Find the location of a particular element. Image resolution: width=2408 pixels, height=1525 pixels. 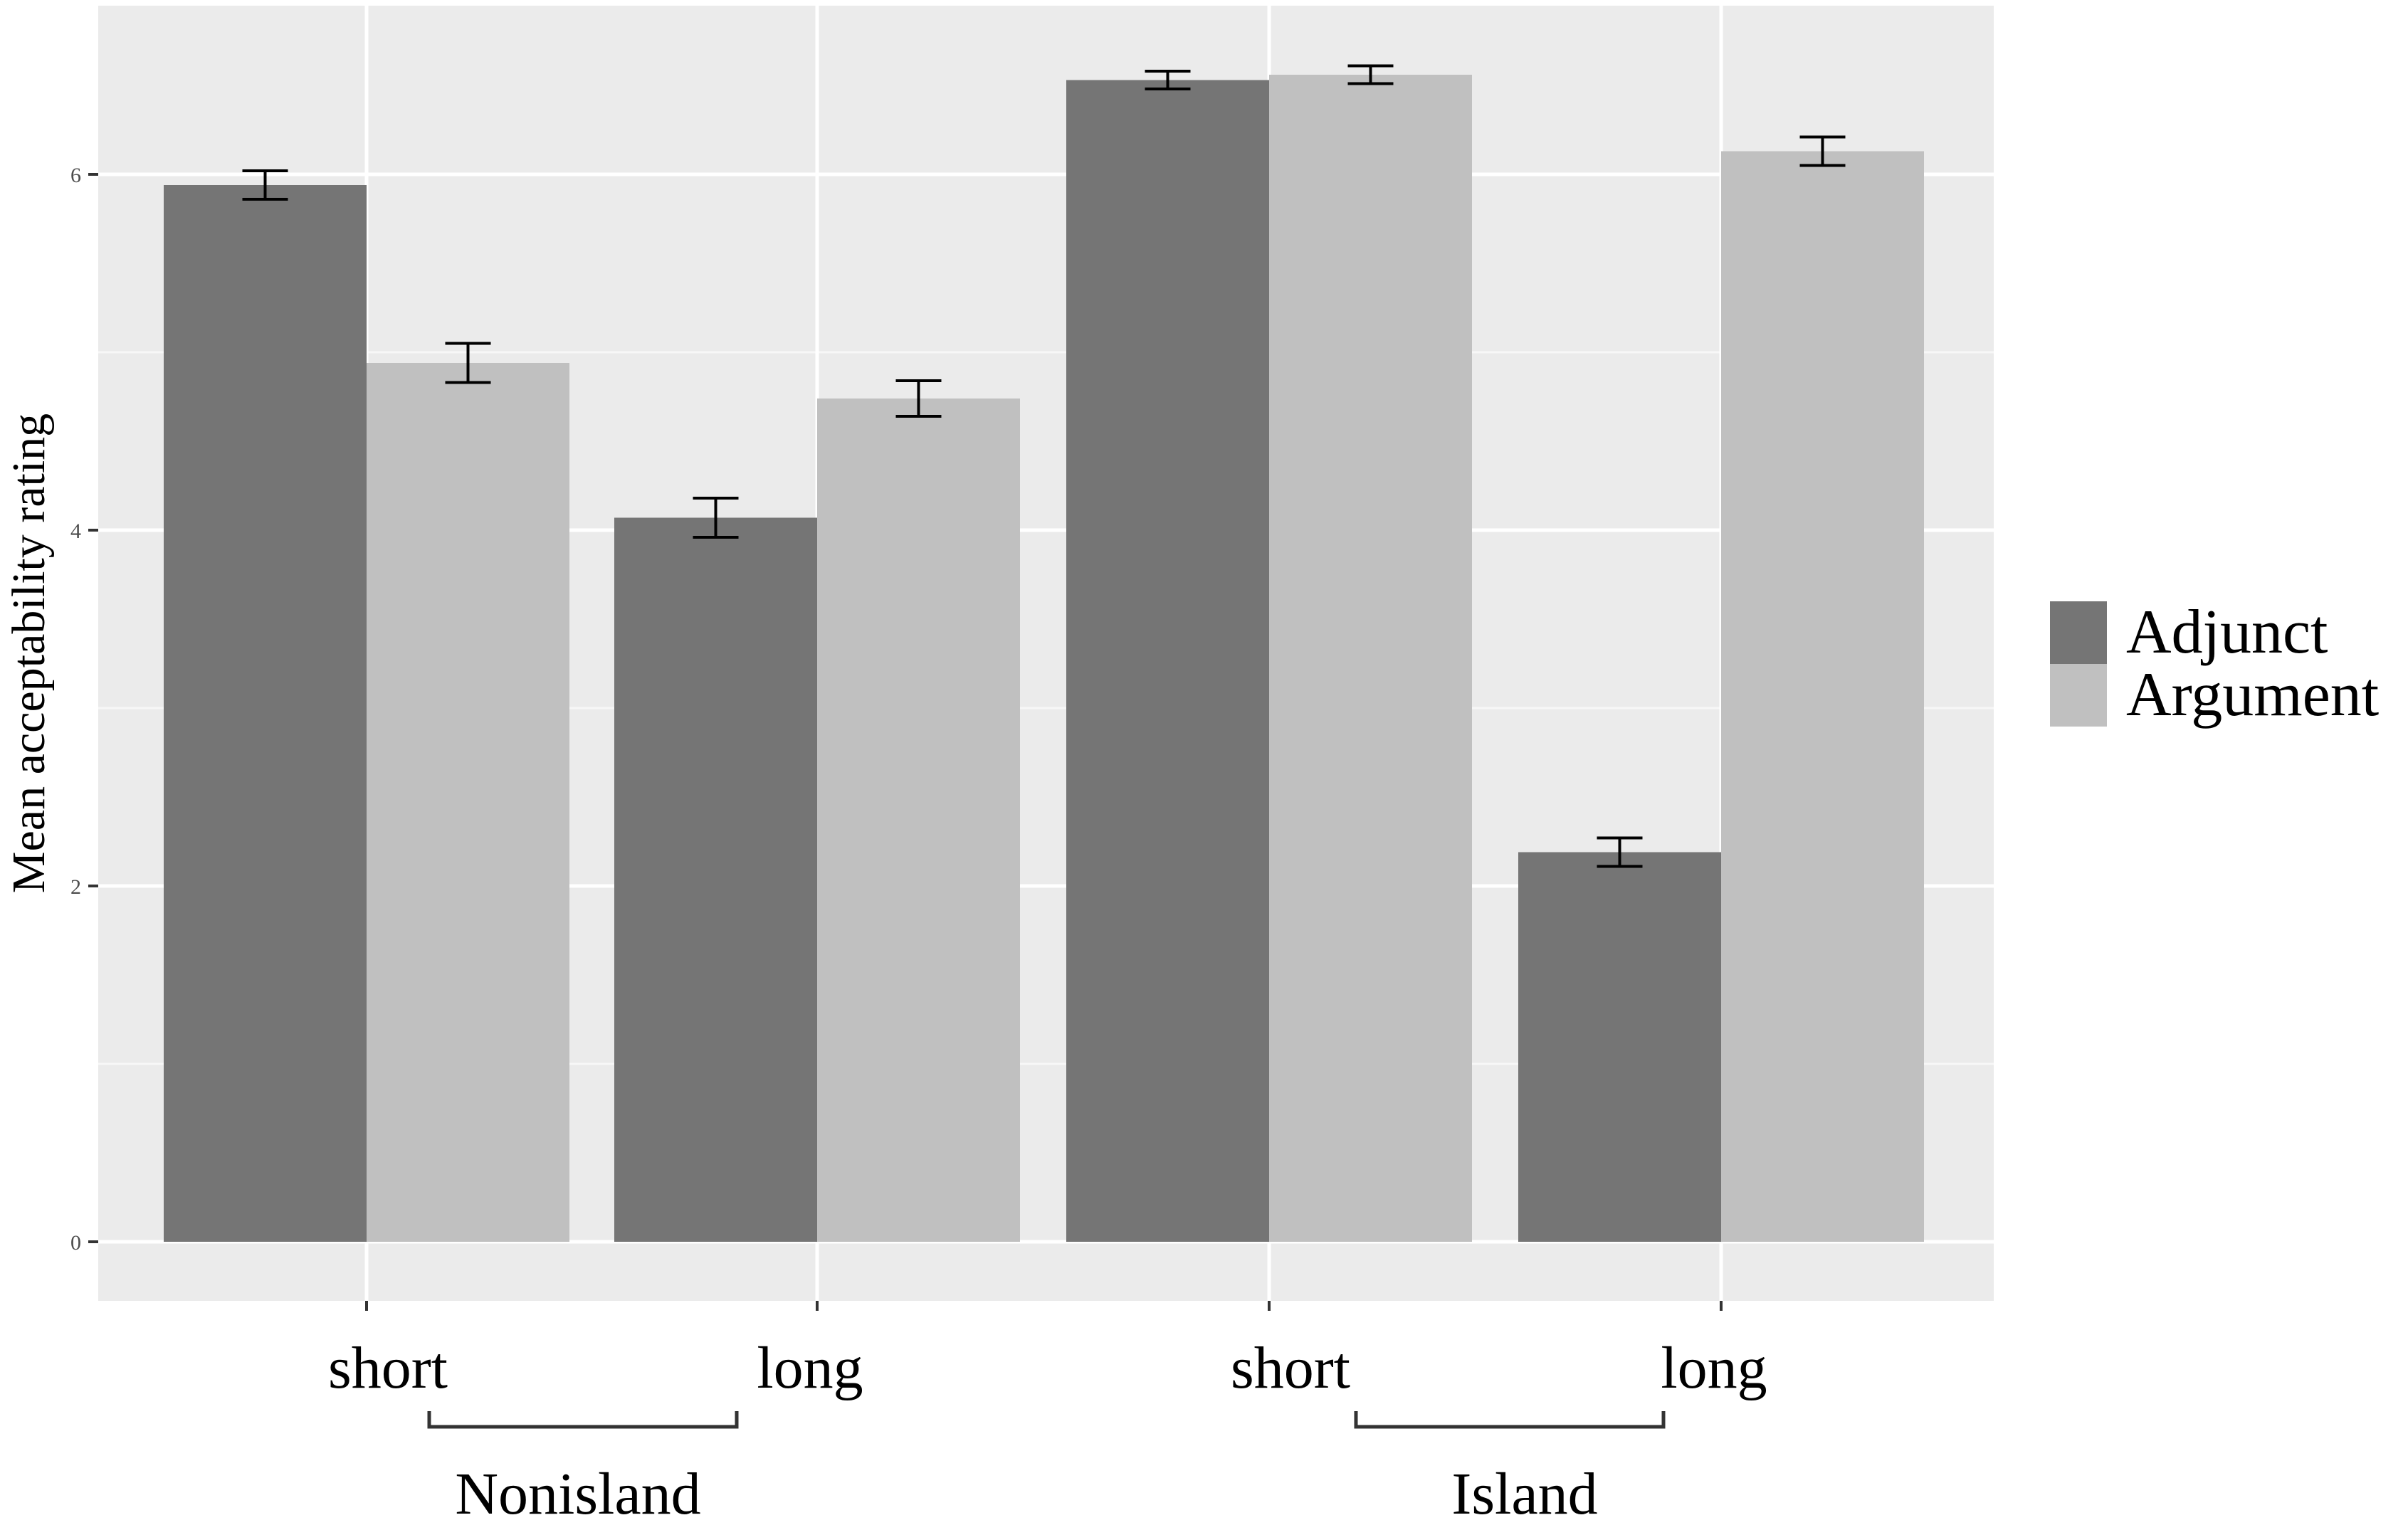

legend-label-argument: Argument is located at coordinates (2253, 694).